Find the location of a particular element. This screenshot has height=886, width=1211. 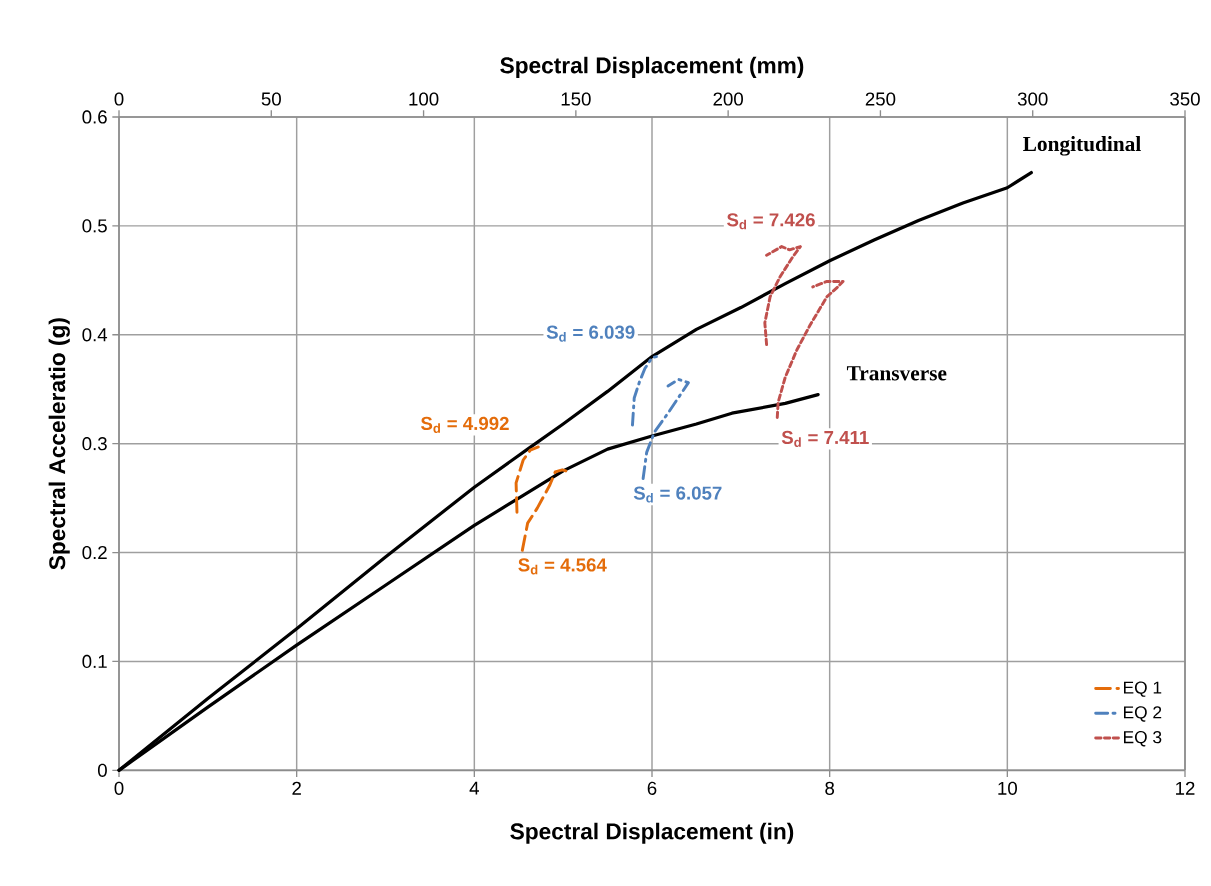

y-axis-title: Spectral Acceleratio (g) is located at coordinates (59, 444).